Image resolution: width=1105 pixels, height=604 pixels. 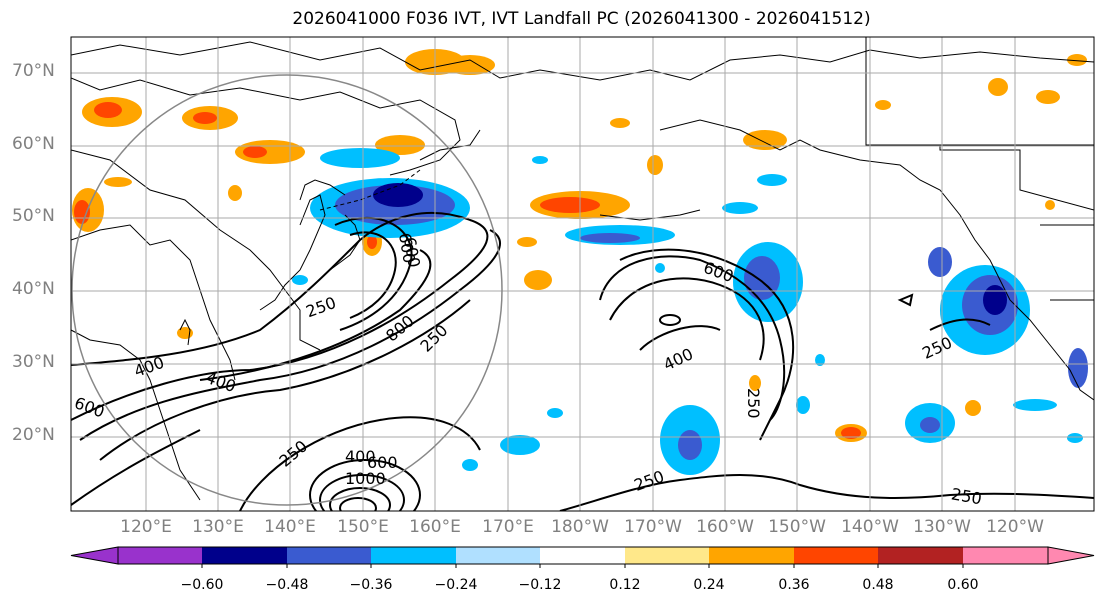 What do you see at coordinates (753, 403) in the screenshot?
I see `contour-label: 250` at bounding box center [753, 403].